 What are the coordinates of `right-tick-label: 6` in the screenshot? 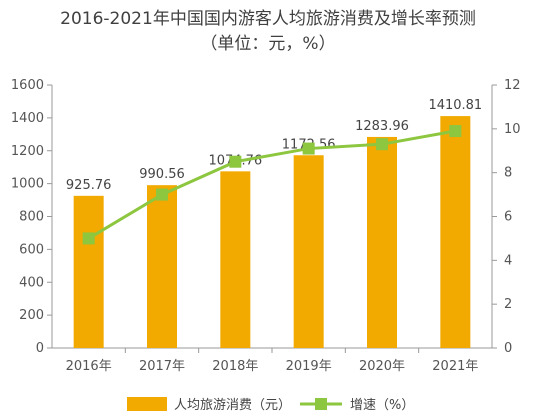 It's located at (508, 217).